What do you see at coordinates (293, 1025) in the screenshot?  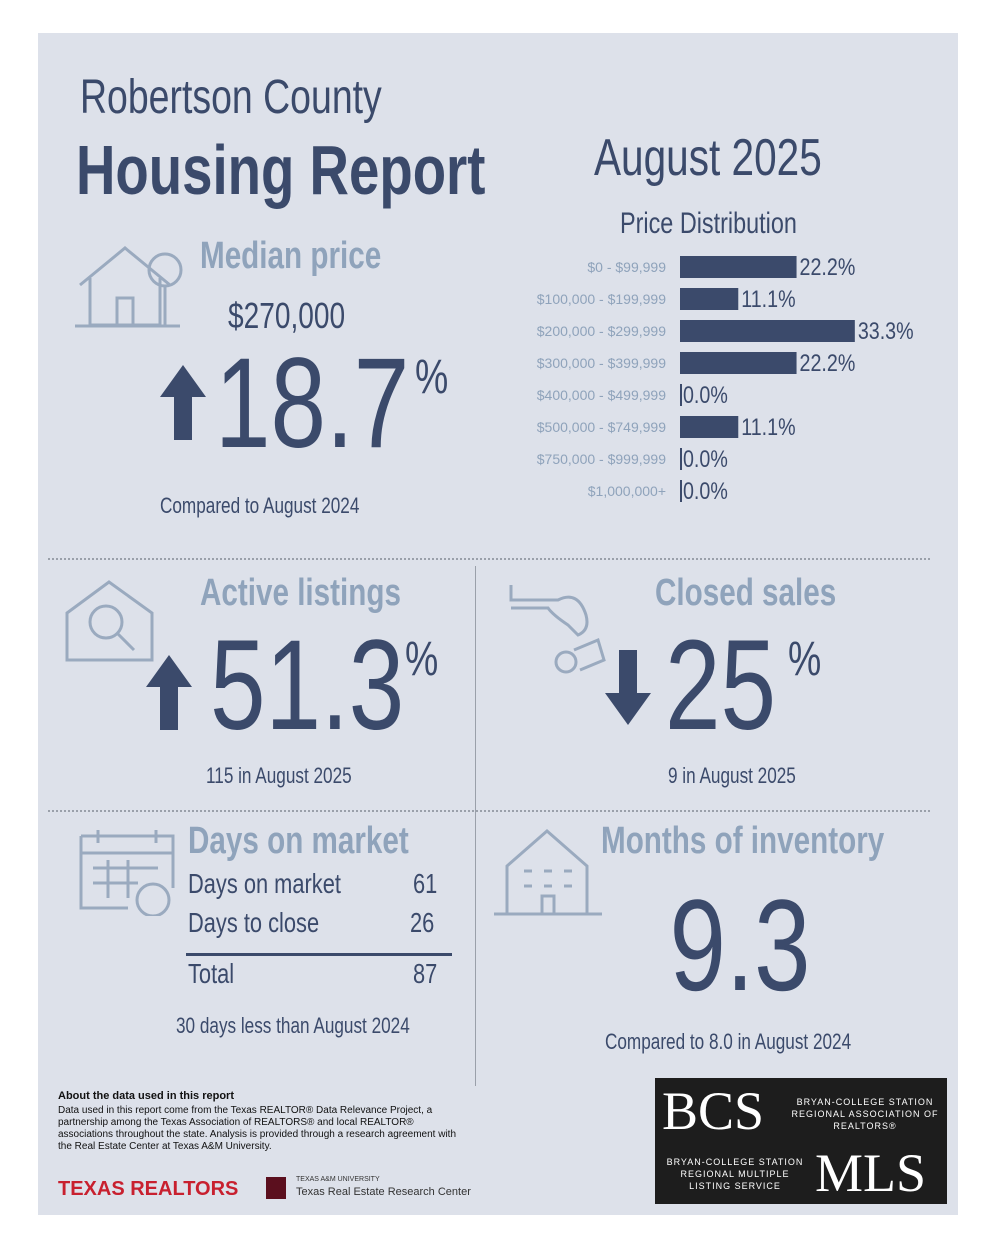 I see `days-note: 30 days less than August 2024` at bounding box center [293, 1025].